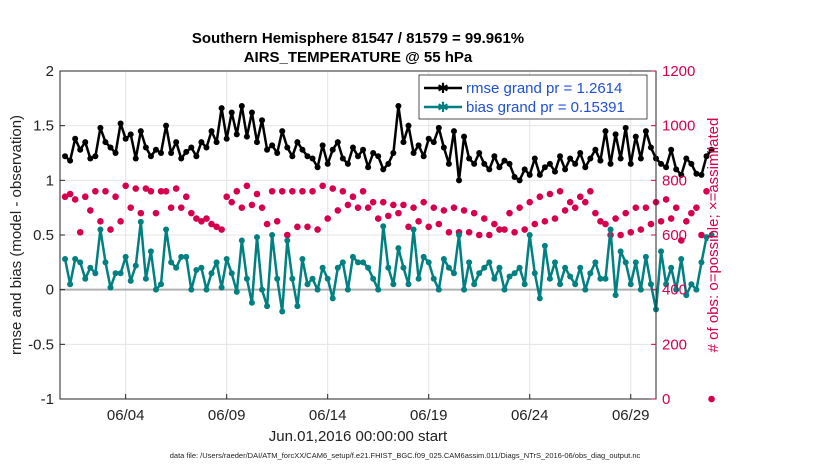 The width and height of the screenshot is (830, 470). Describe the element at coordinates (533, 97) in the screenshot. I see `legend-box` at that location.